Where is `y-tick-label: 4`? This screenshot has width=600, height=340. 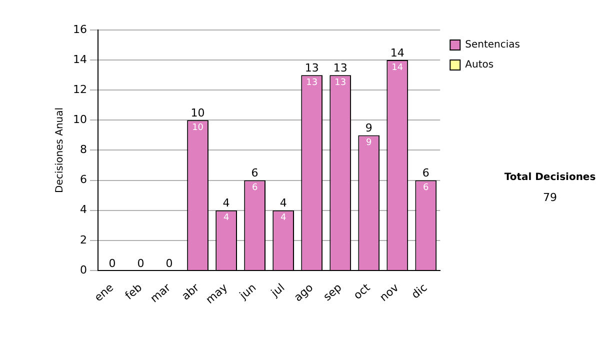 y-tick-label: 4 is located at coordinates (83, 209).